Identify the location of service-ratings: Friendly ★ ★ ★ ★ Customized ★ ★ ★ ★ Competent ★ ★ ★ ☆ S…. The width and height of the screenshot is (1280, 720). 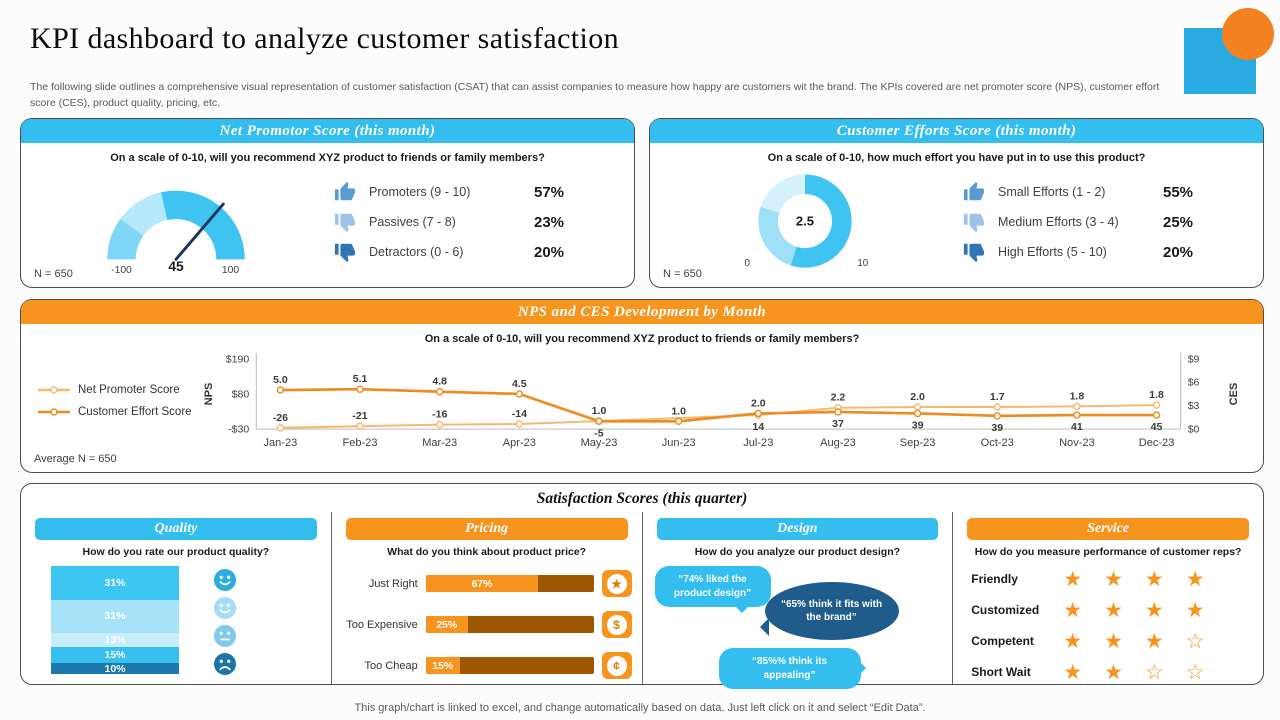
(1108, 625).